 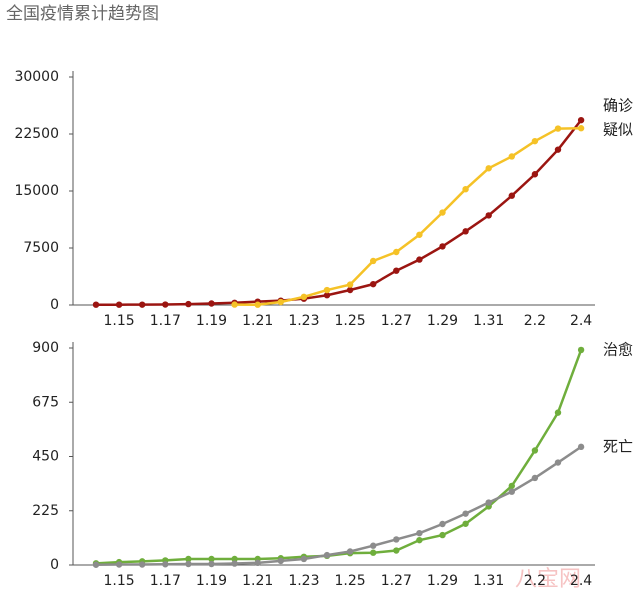 I want to click on y-tick-label: 225, so click(x=45, y=511).